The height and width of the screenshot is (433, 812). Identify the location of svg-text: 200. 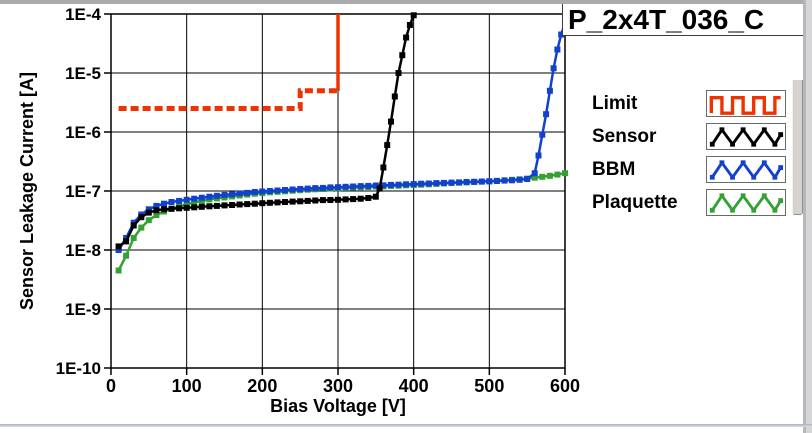
(262, 386).